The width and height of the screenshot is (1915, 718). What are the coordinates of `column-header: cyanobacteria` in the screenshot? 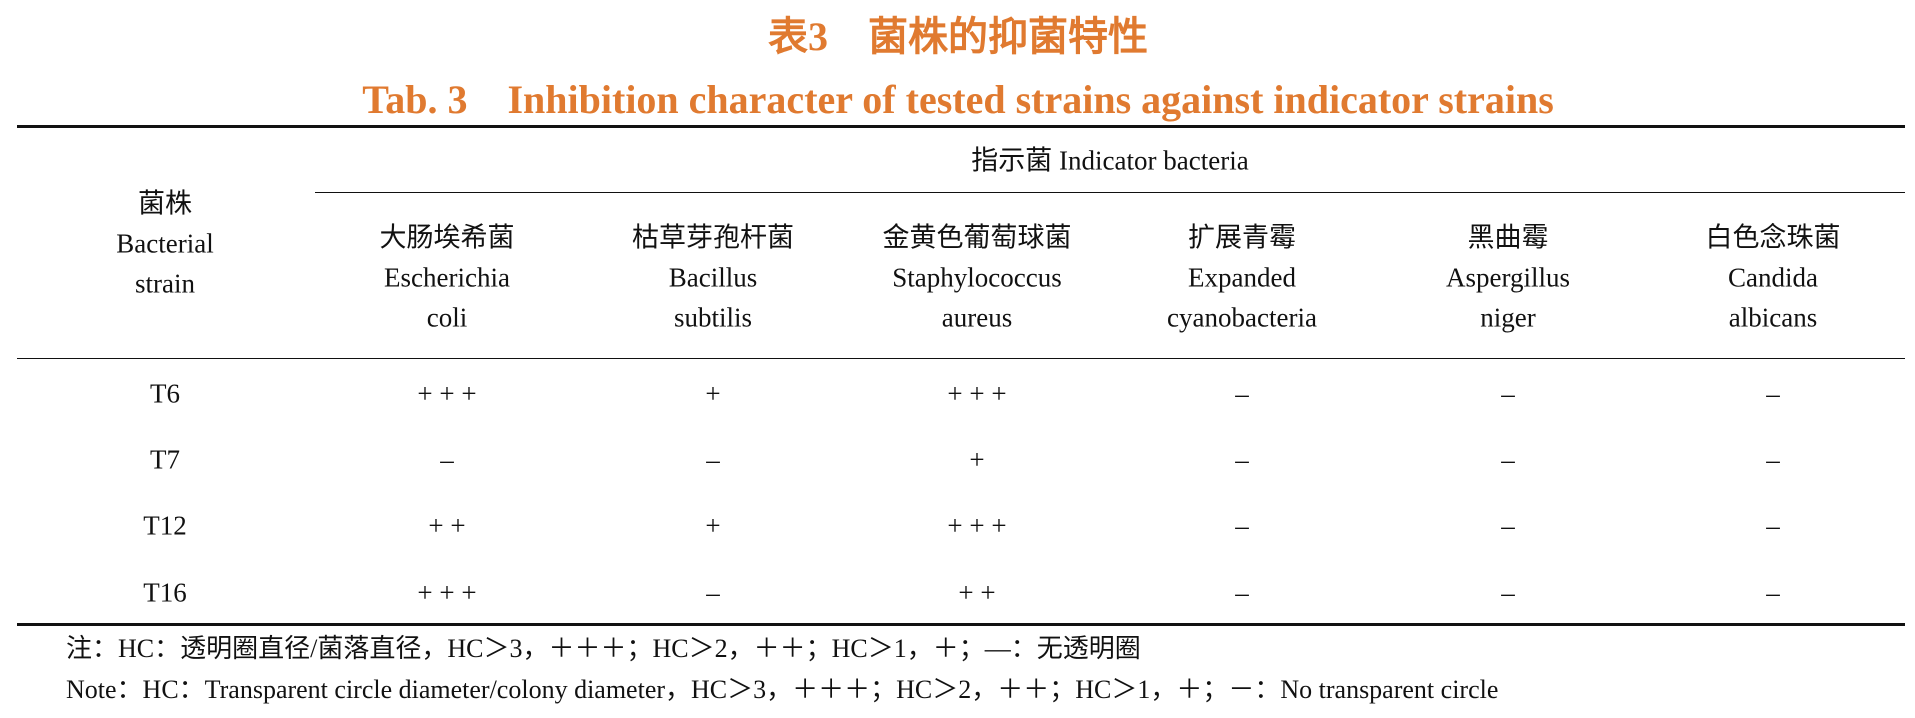 It's located at (1242, 317).